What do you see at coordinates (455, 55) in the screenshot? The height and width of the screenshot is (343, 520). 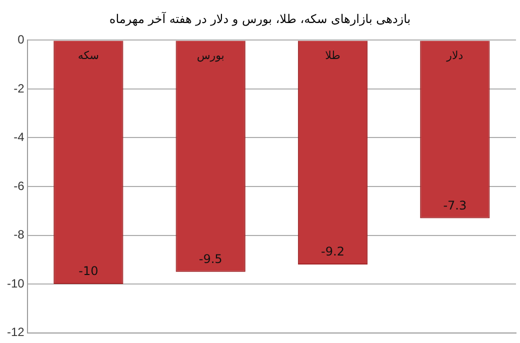 I see `x-tick-label: دلار` at bounding box center [455, 55].